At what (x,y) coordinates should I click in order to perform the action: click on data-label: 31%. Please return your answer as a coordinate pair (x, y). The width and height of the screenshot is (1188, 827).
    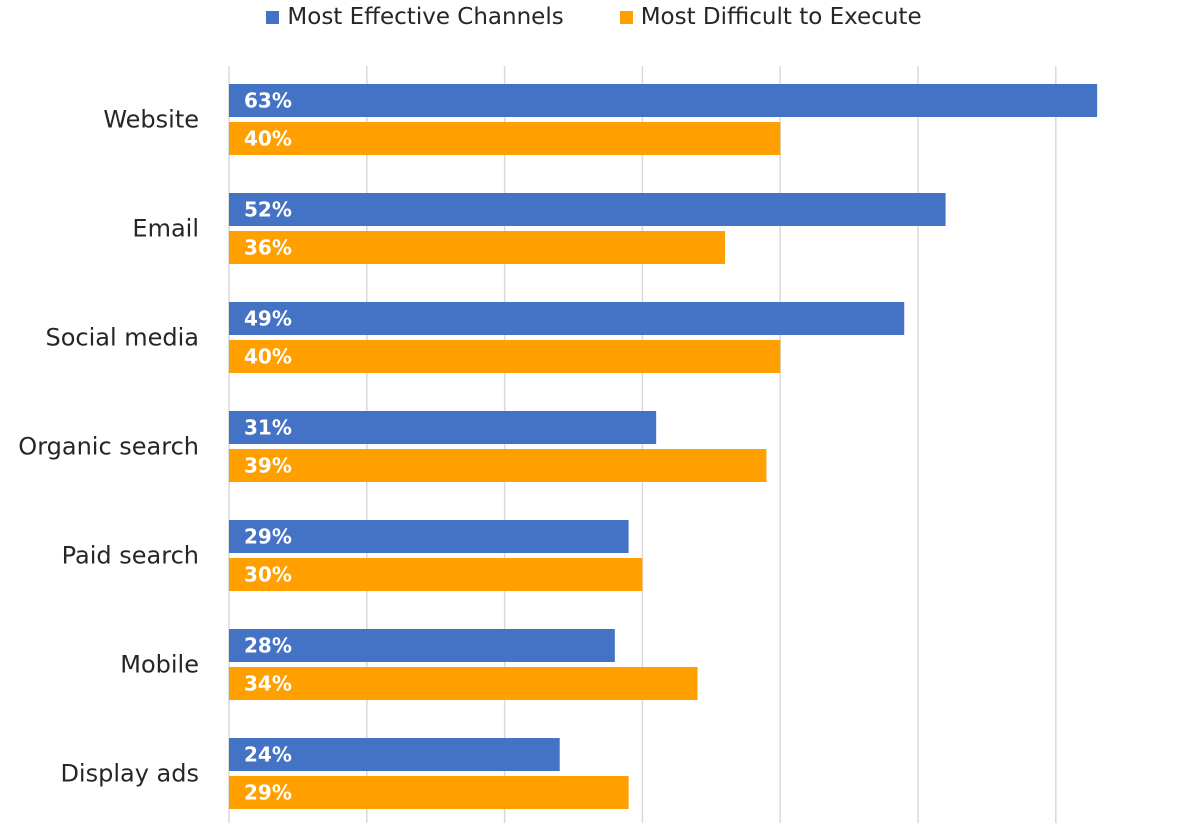
    Looking at the image, I should click on (268, 428).